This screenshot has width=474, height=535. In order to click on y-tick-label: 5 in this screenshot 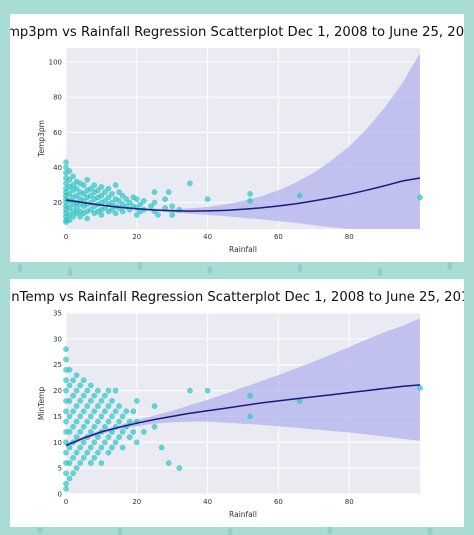, I will do `click(60, 469)`.